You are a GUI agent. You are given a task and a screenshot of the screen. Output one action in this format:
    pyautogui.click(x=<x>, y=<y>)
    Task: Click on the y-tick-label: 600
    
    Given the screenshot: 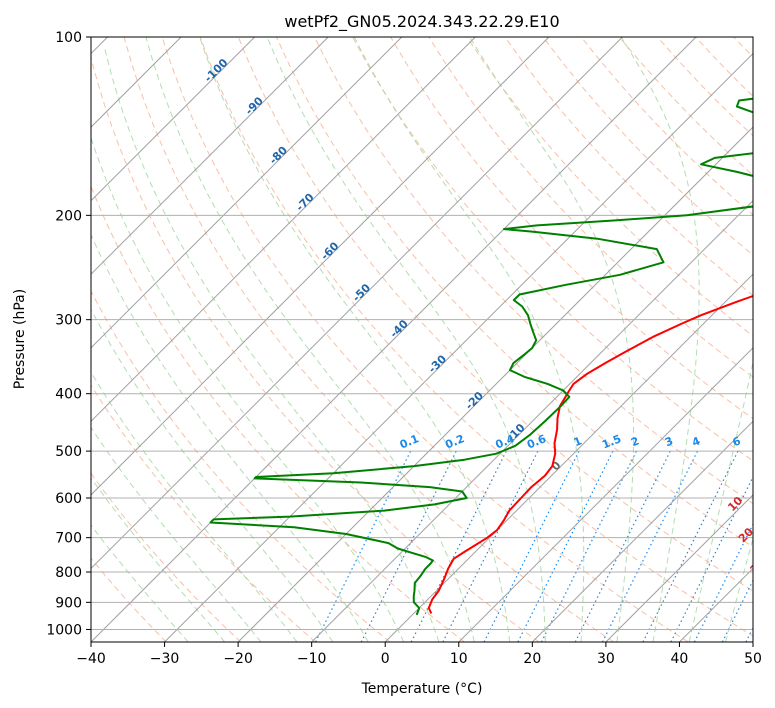 What is the action you would take?
    pyautogui.click(x=68, y=499)
    